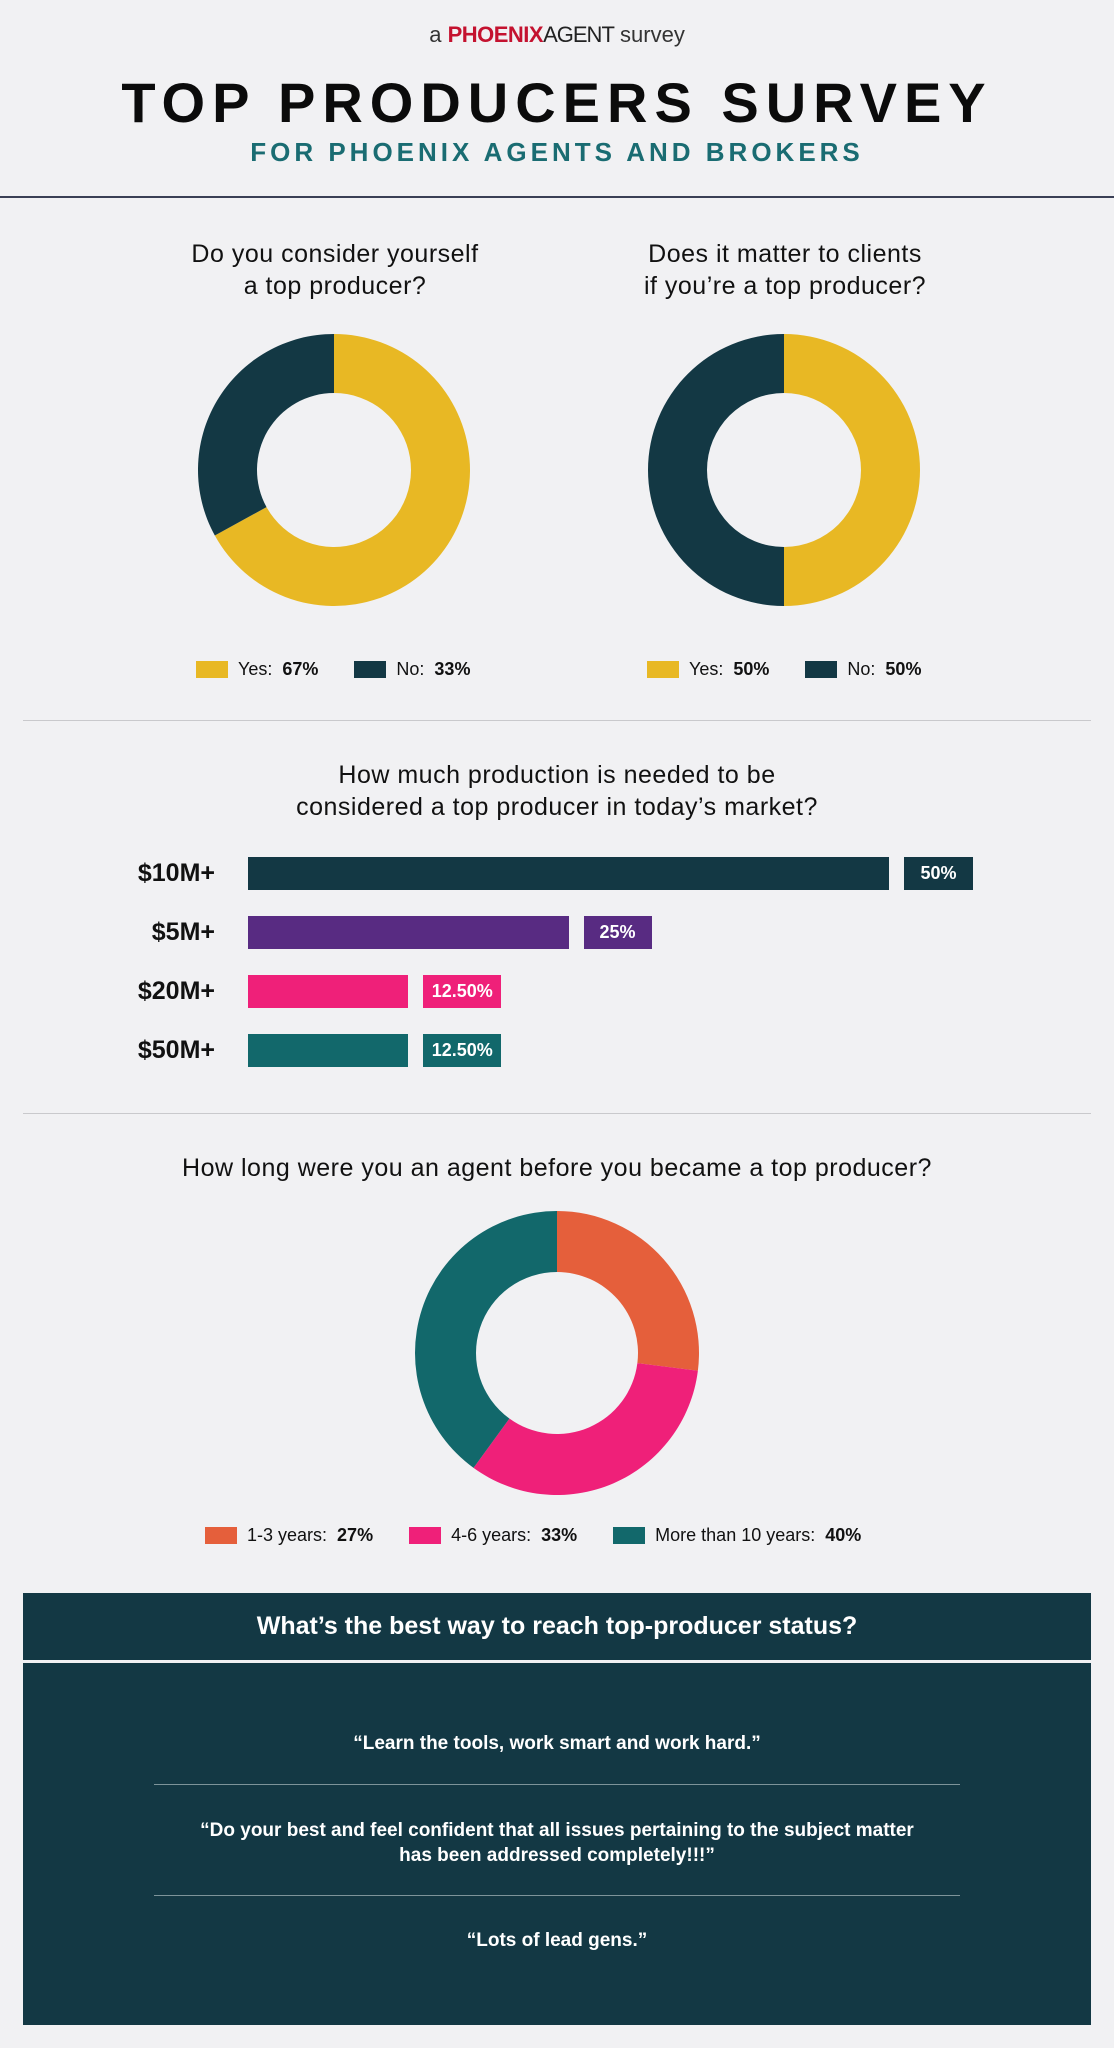  Describe the element at coordinates (652, 34) in the screenshot. I see `brand-suffix: survey` at that location.